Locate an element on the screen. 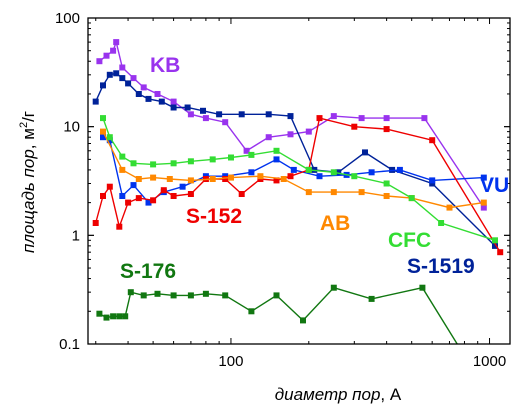 This screenshot has width=530, height=407. x-axis-title-unit: , А is located at coordinates (390, 394).